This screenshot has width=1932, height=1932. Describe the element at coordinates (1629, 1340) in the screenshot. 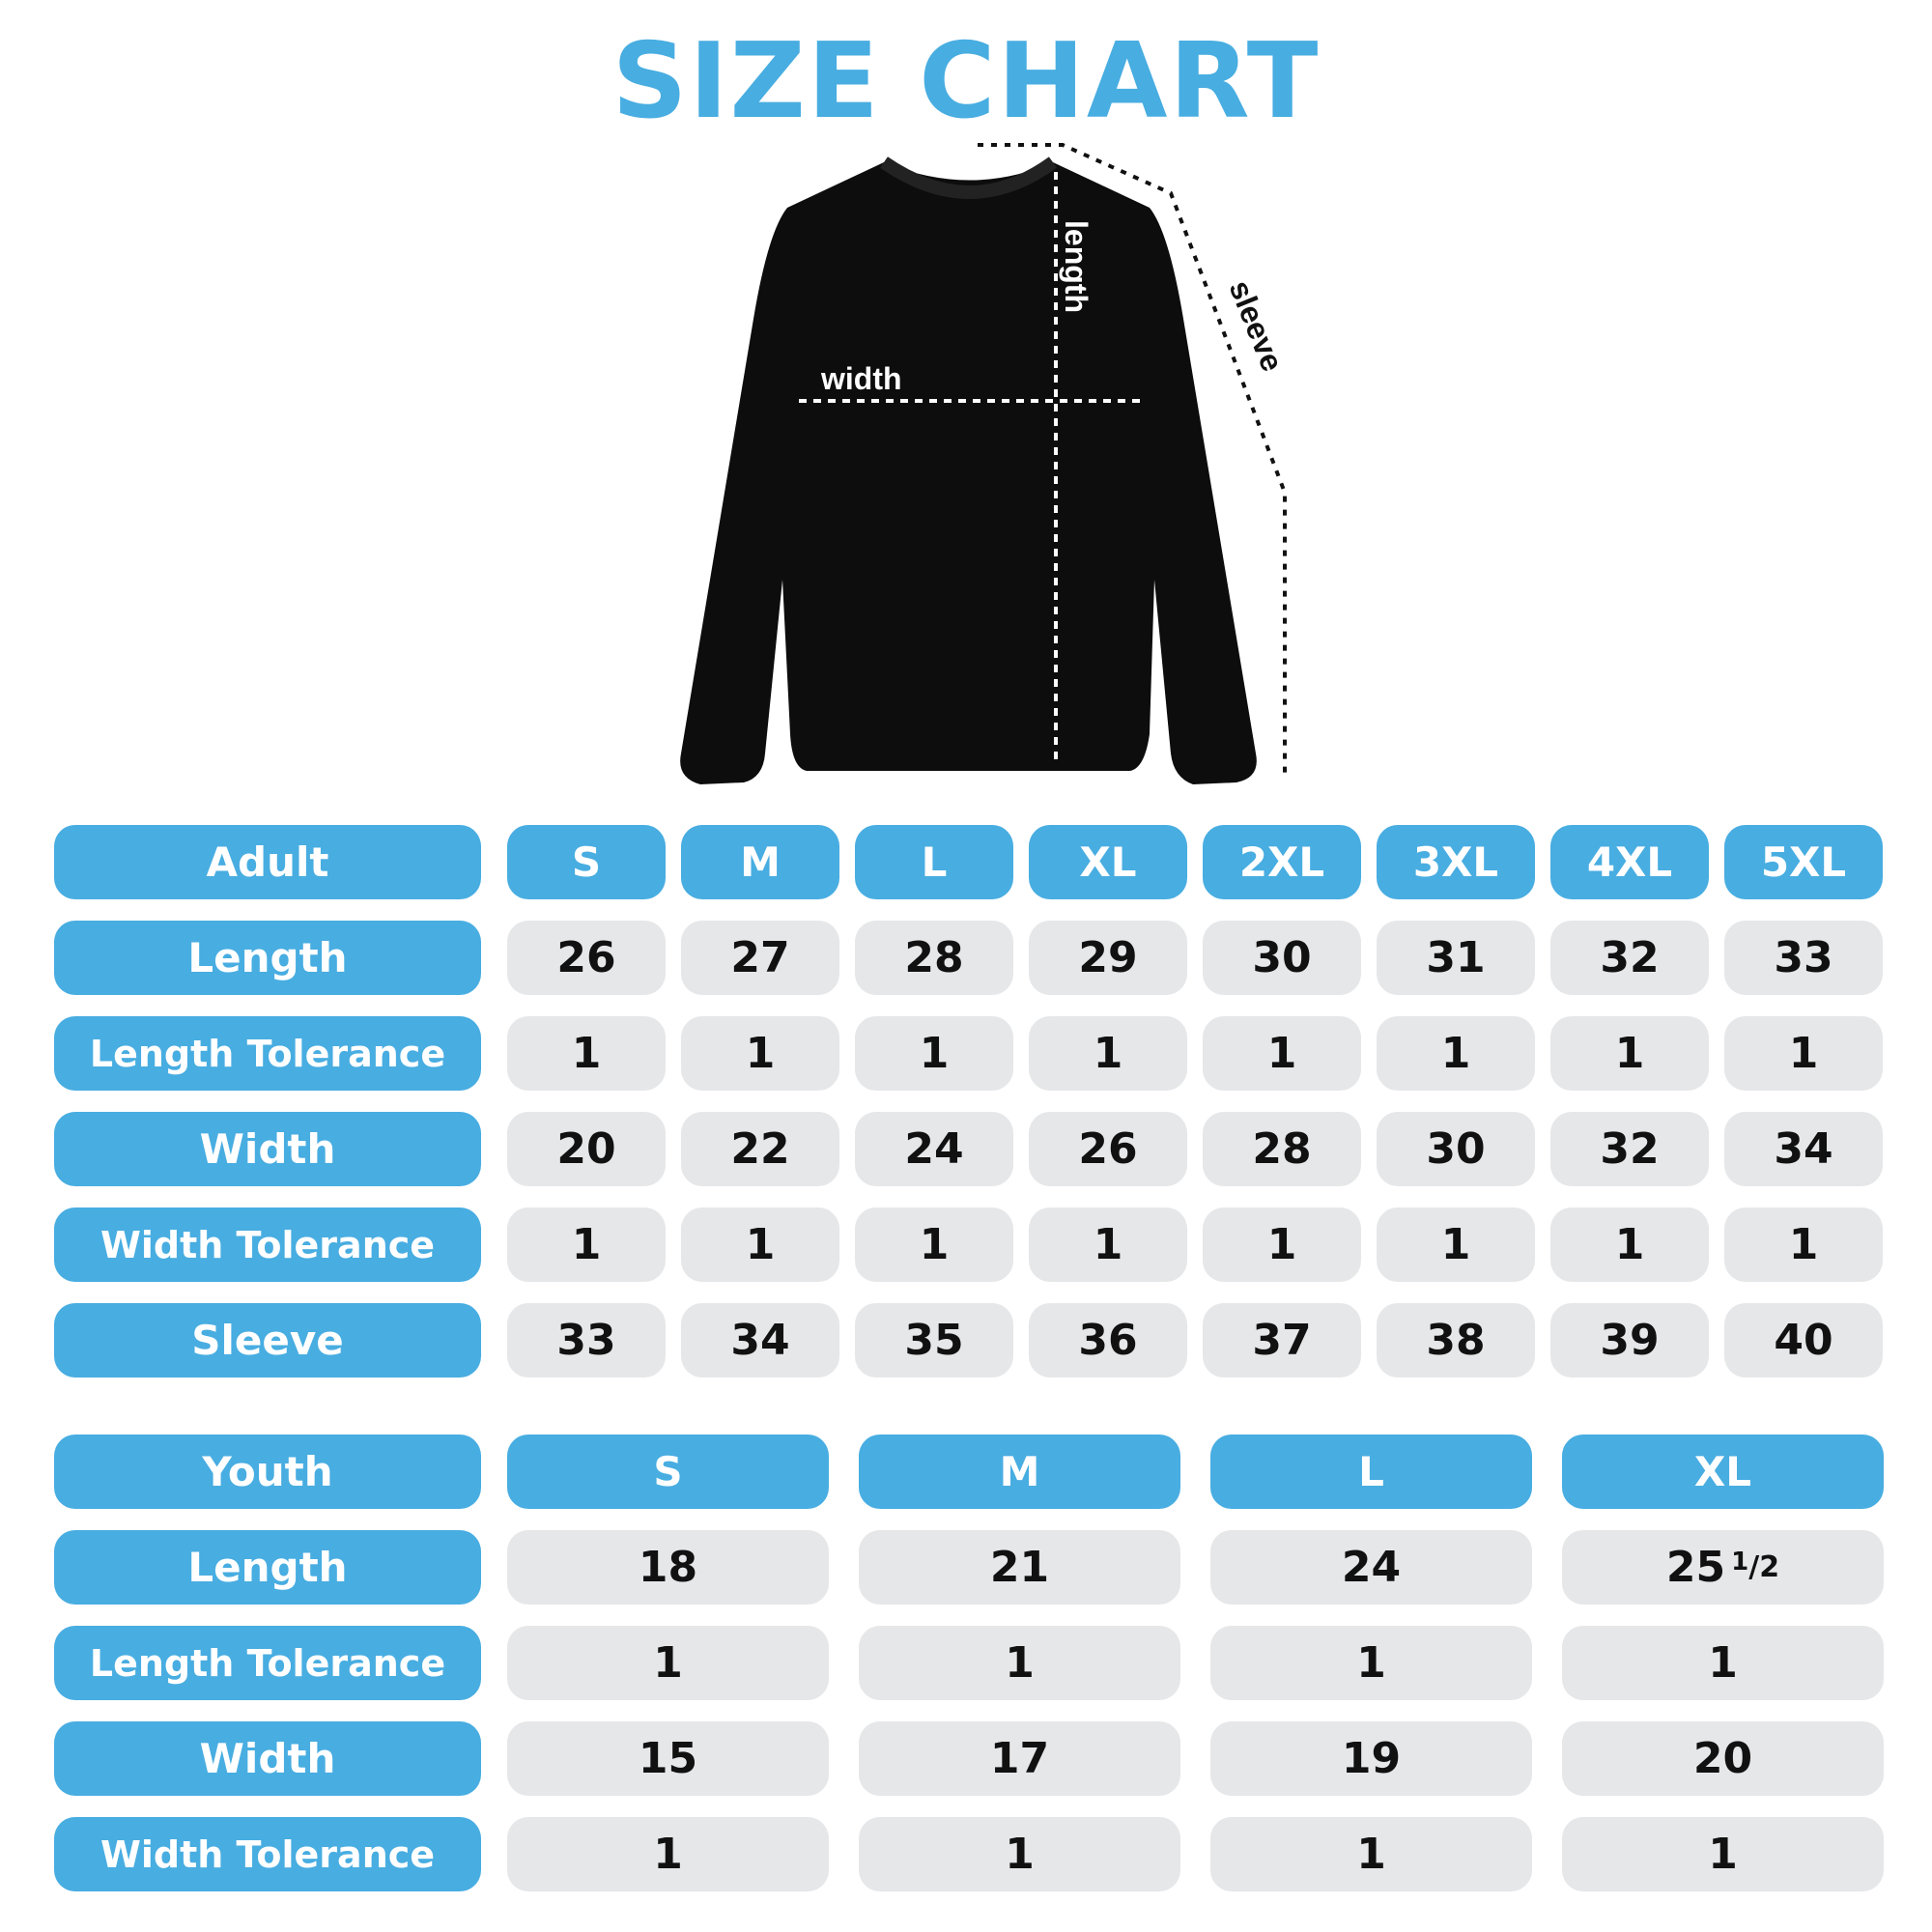

I see `adult-value-cell: 39` at that location.